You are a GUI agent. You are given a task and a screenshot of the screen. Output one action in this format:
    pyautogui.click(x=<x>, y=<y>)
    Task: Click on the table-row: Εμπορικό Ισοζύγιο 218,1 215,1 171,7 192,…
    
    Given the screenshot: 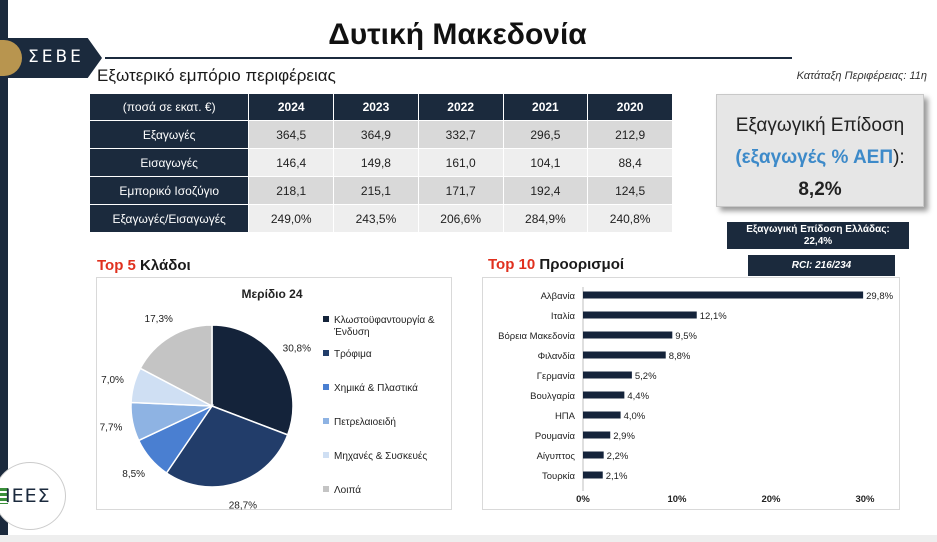 What is the action you would take?
    pyautogui.click(x=380, y=190)
    